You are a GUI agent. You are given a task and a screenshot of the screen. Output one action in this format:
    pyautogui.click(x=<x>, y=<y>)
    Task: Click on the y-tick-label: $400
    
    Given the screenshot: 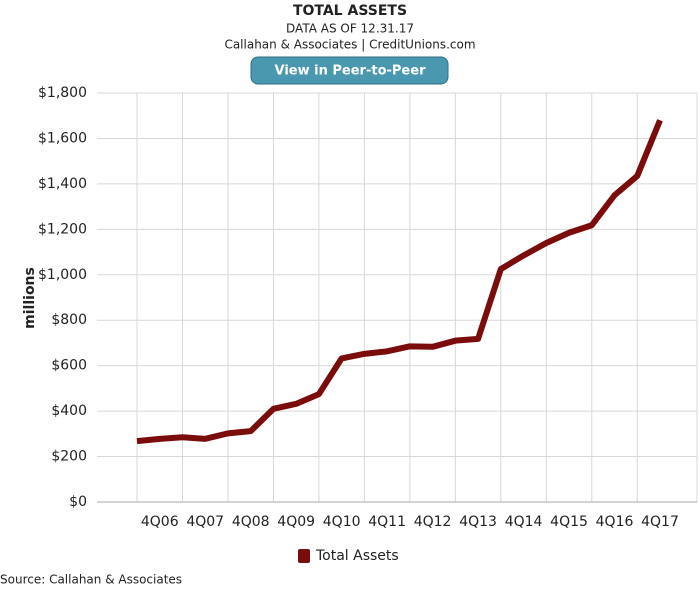 What is the action you would take?
    pyautogui.click(x=69, y=411)
    